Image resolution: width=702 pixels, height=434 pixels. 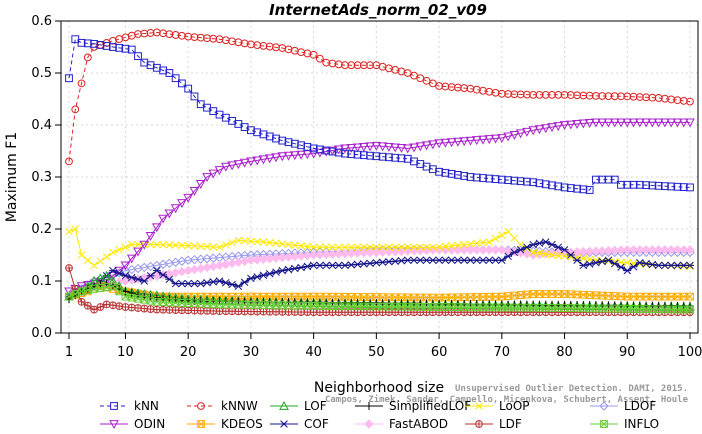 I want to click on y-tick-label: 0.0, so click(x=41, y=333).